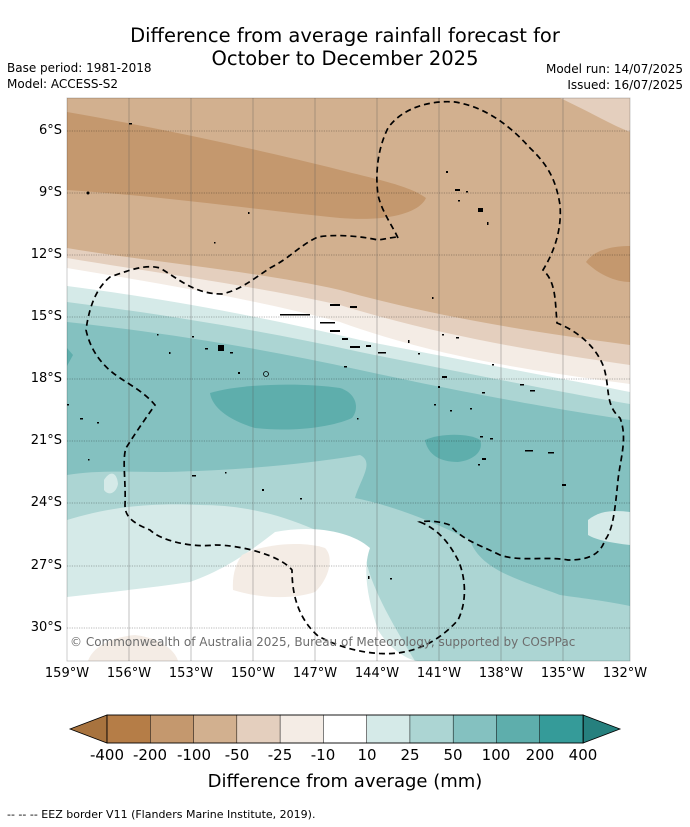 The image size is (690, 827). What do you see at coordinates (625, 673) in the screenshot?
I see `lon-label-132w: 132°W` at bounding box center [625, 673].